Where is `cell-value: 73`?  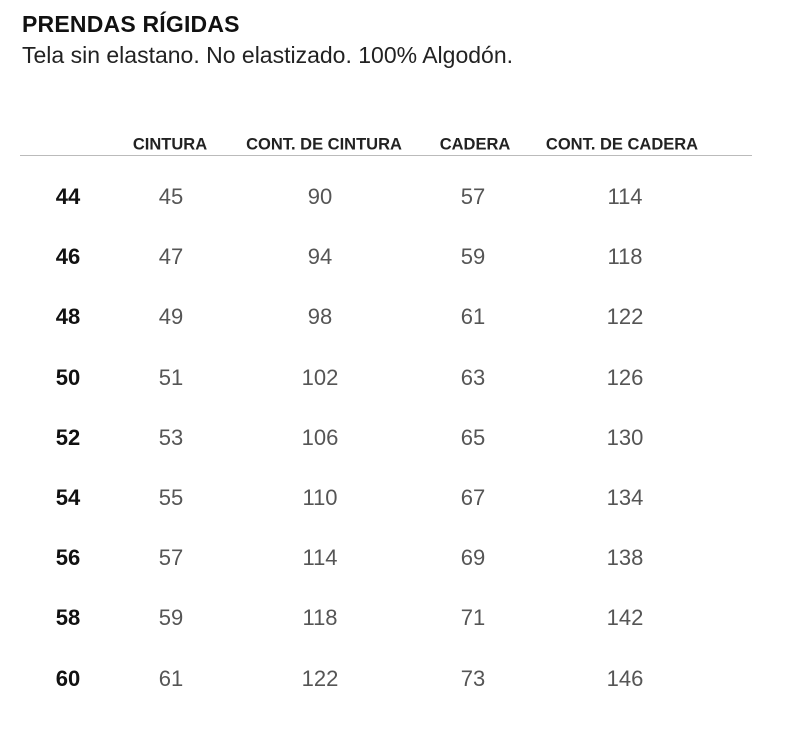
cell-value: 73 is located at coordinates (473, 678).